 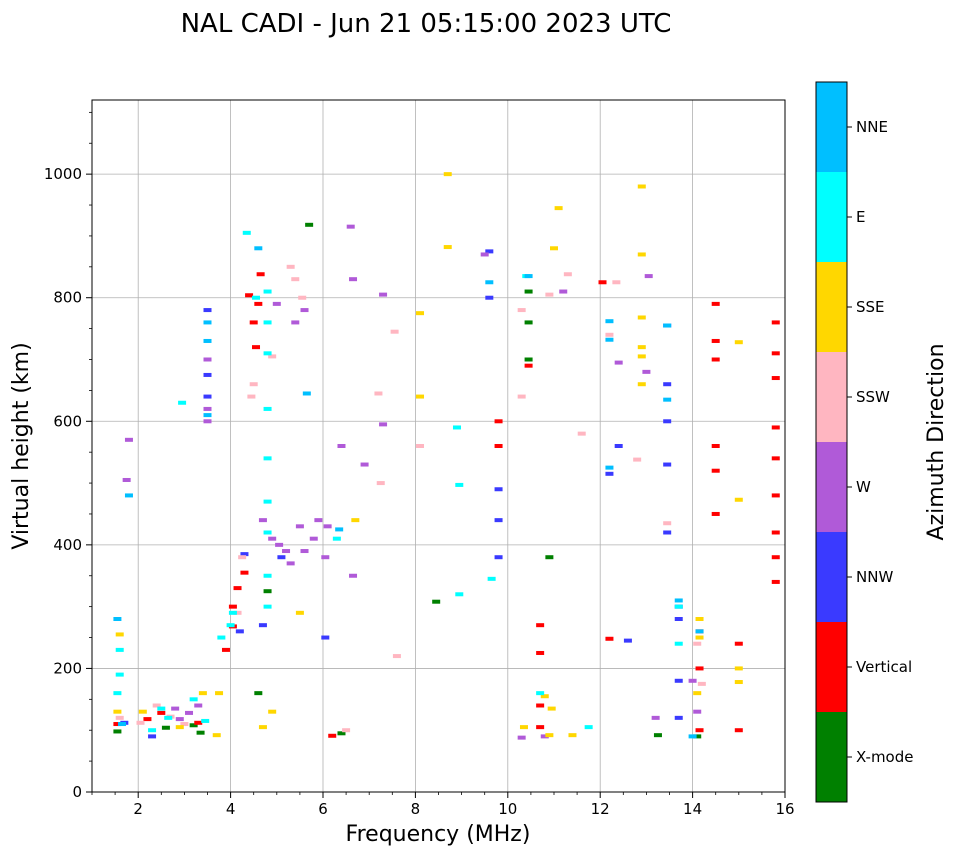 I want to click on x-tick-label-6: 14, so click(x=692, y=809).